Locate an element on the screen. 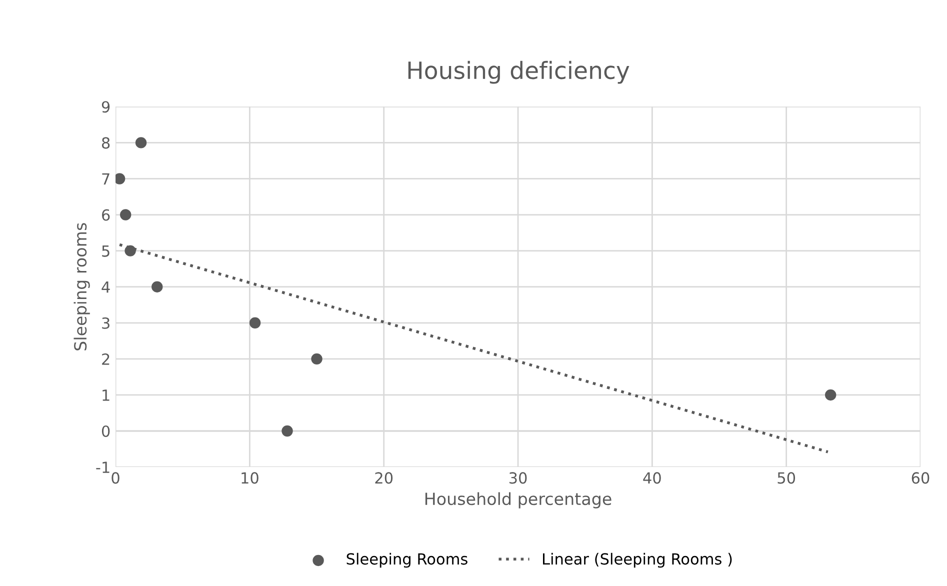  y-tick-label: 4 is located at coordinates (106, 287).